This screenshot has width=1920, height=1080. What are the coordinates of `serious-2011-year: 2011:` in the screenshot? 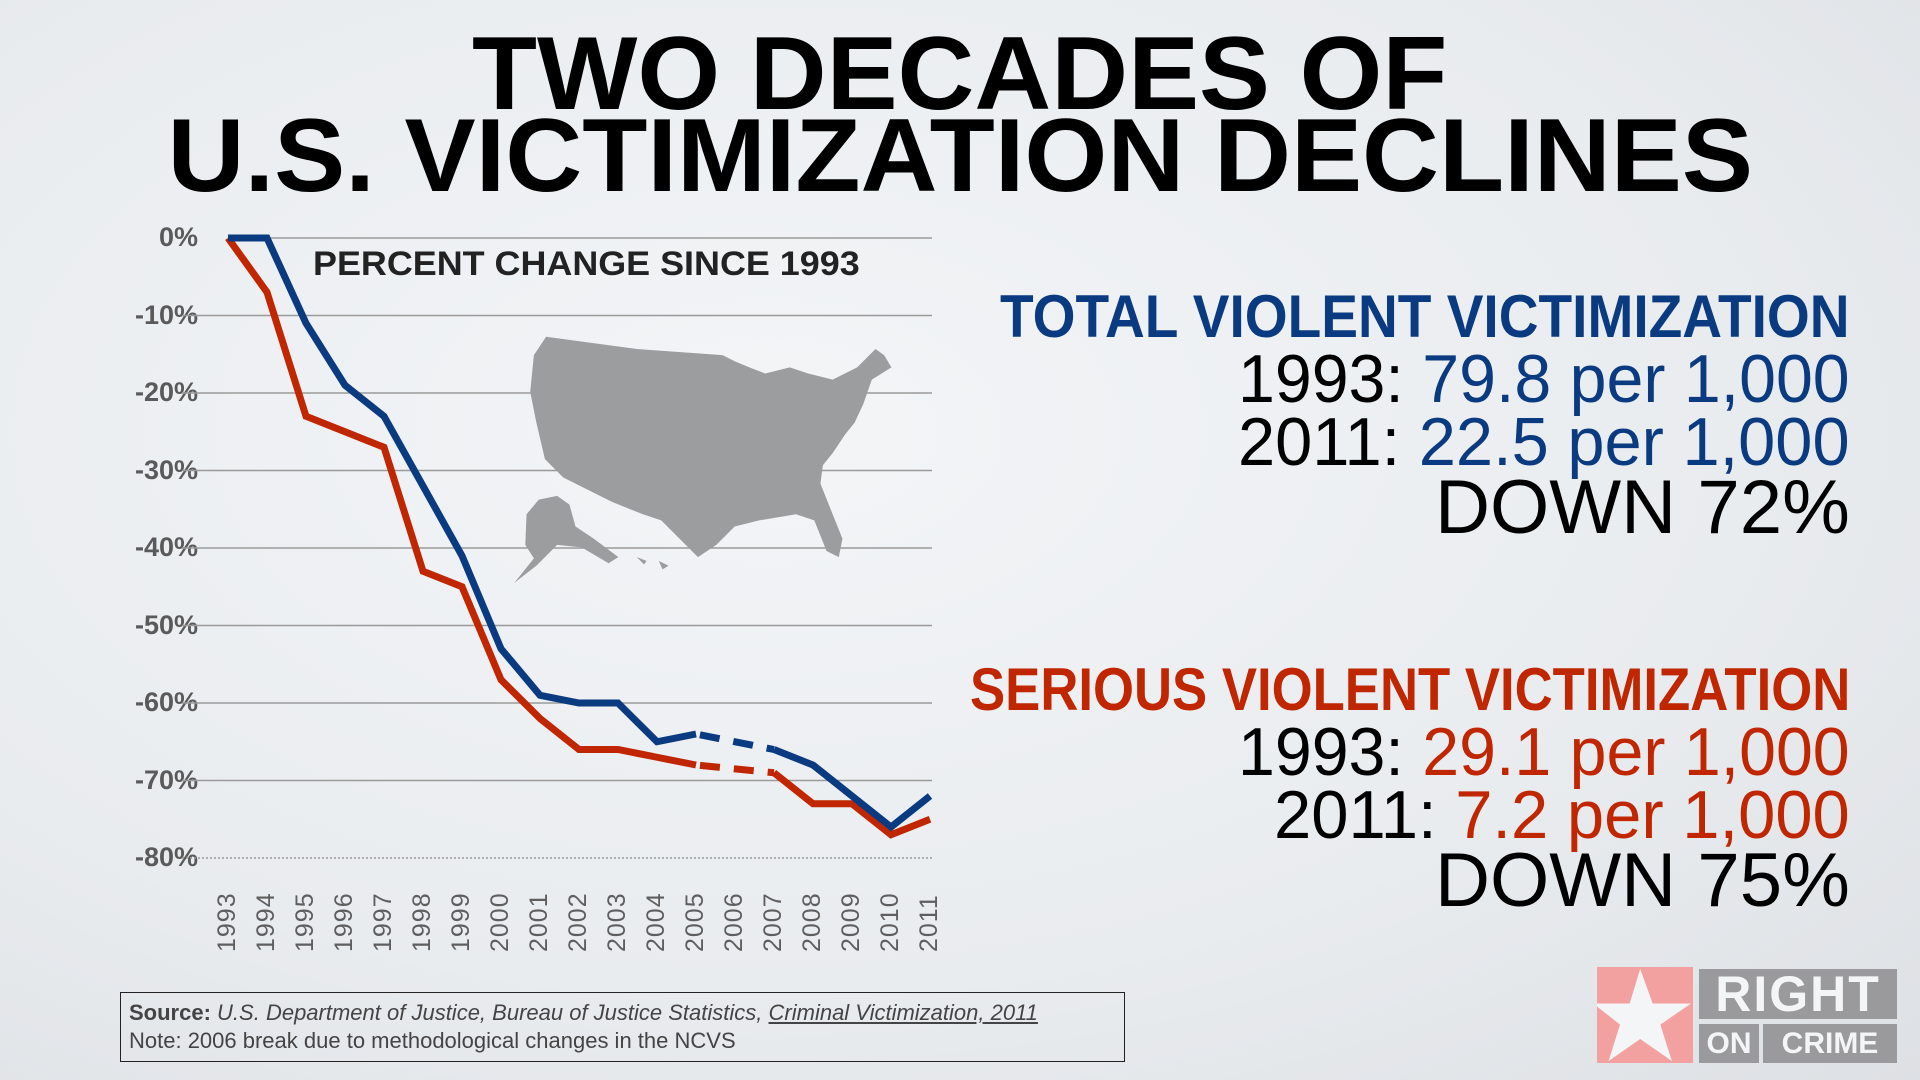 It's located at (1355, 815).